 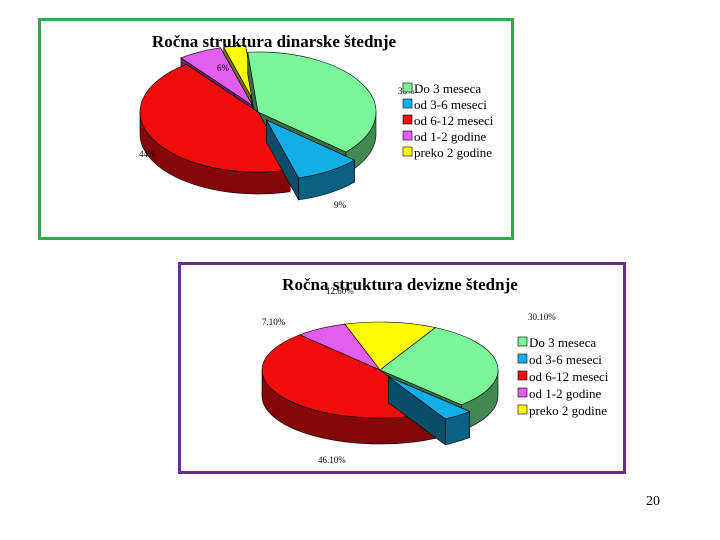 I want to click on data-label-od-1-2-godine: 7.10%, so click(x=274, y=322).